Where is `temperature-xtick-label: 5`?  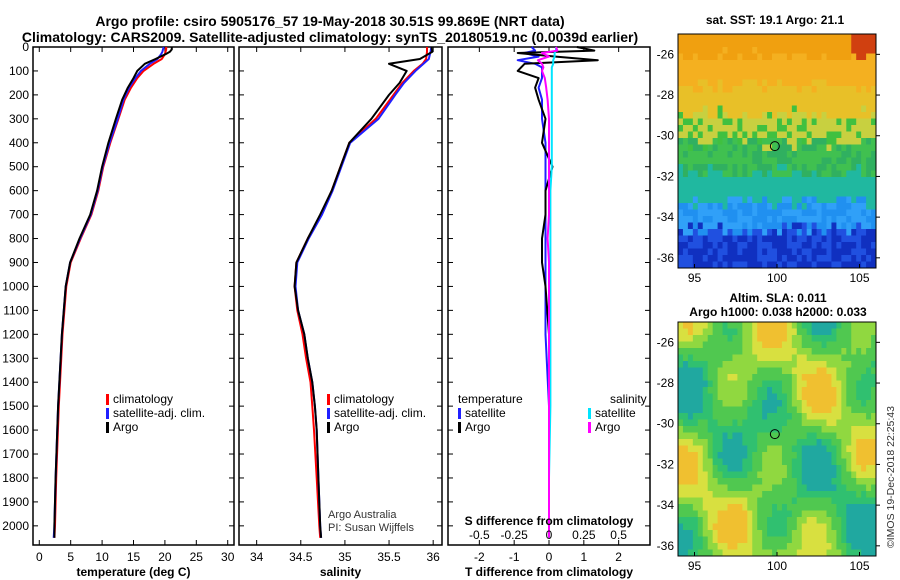 temperature-xtick-label: 5 is located at coordinates (70, 557).